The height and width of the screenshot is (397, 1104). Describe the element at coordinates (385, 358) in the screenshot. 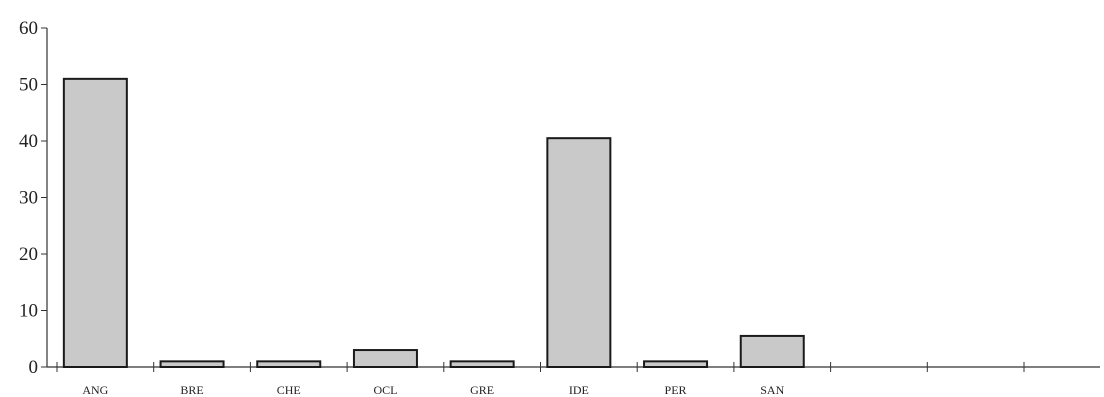

I see `bar-ocl` at that location.